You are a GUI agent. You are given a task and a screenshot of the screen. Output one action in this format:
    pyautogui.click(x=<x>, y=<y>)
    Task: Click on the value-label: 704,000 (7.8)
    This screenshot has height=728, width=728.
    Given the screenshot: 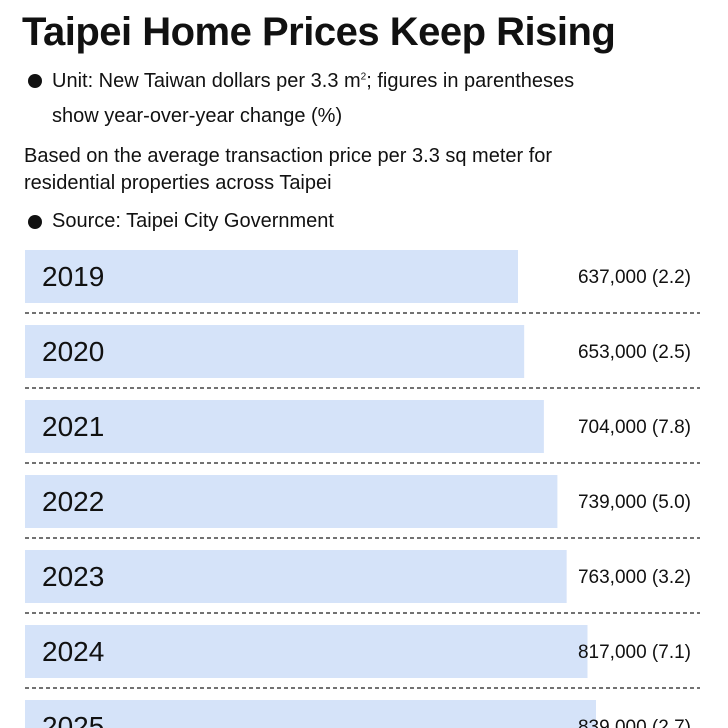 What is the action you would take?
    pyautogui.click(x=634, y=427)
    